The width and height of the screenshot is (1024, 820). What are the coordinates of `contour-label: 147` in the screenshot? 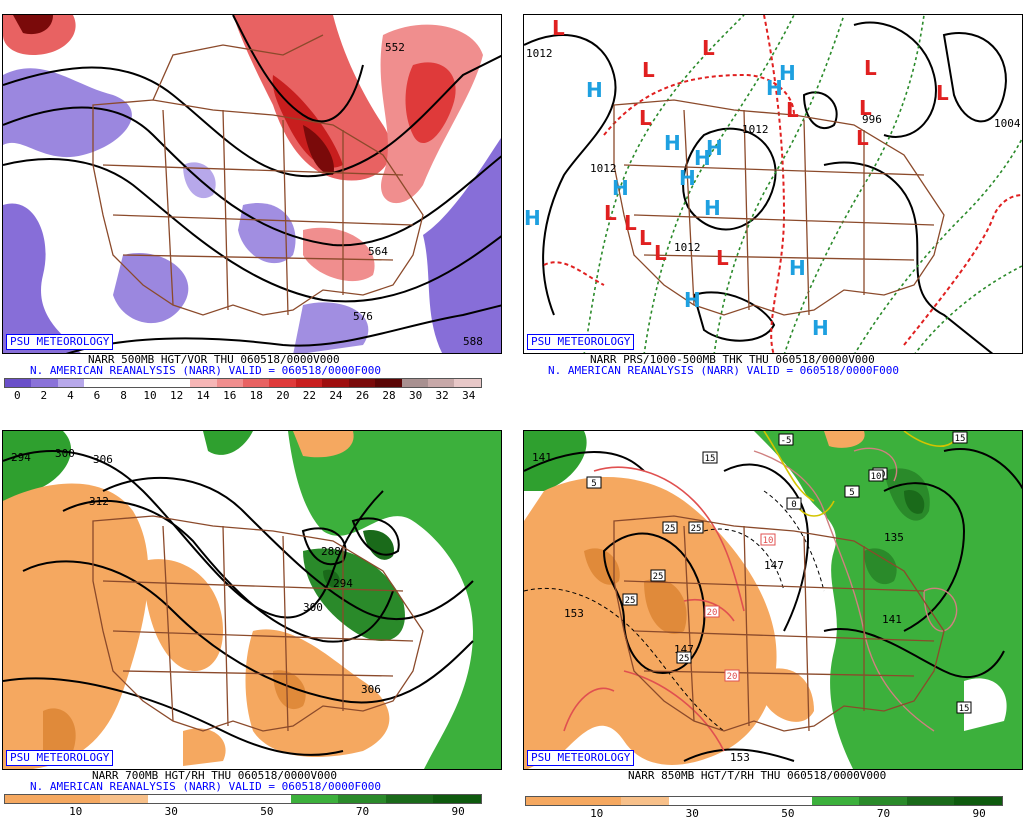 It's located at (774, 565).